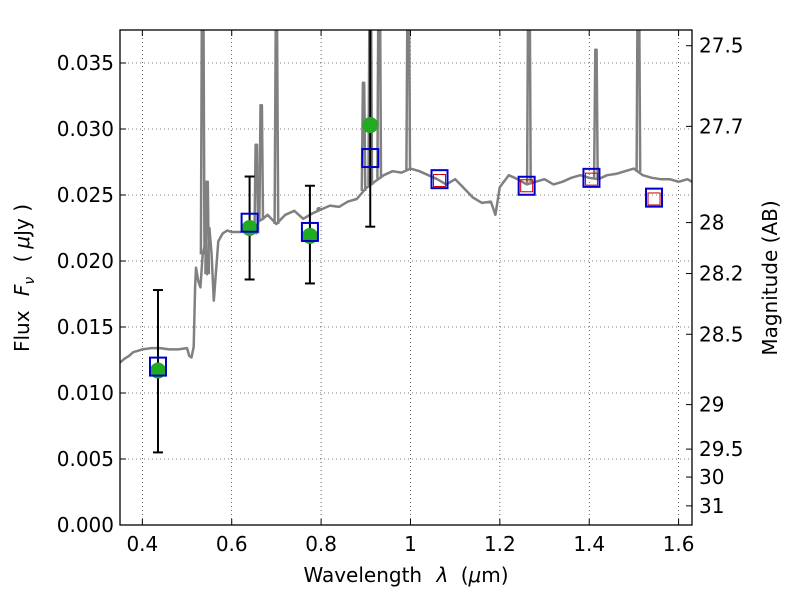  Describe the element at coordinates (721, 274) in the screenshot. I see `y2-tick-label: 28.2` at that location.